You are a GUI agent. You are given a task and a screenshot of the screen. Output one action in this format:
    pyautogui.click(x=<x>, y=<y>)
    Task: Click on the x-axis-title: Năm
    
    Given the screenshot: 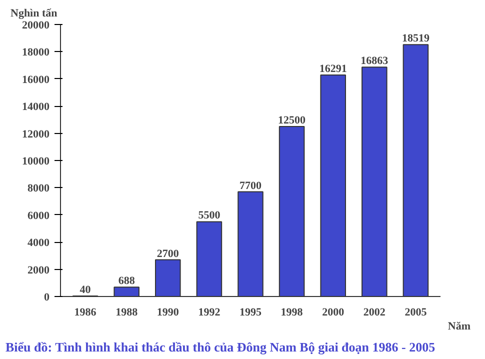 What is the action you would take?
    pyautogui.click(x=459, y=326)
    